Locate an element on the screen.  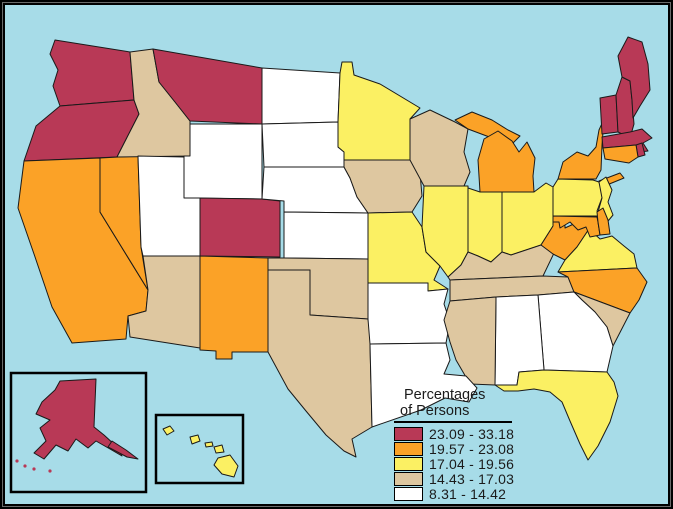
state-wisconsin is located at coordinates (440, 148).